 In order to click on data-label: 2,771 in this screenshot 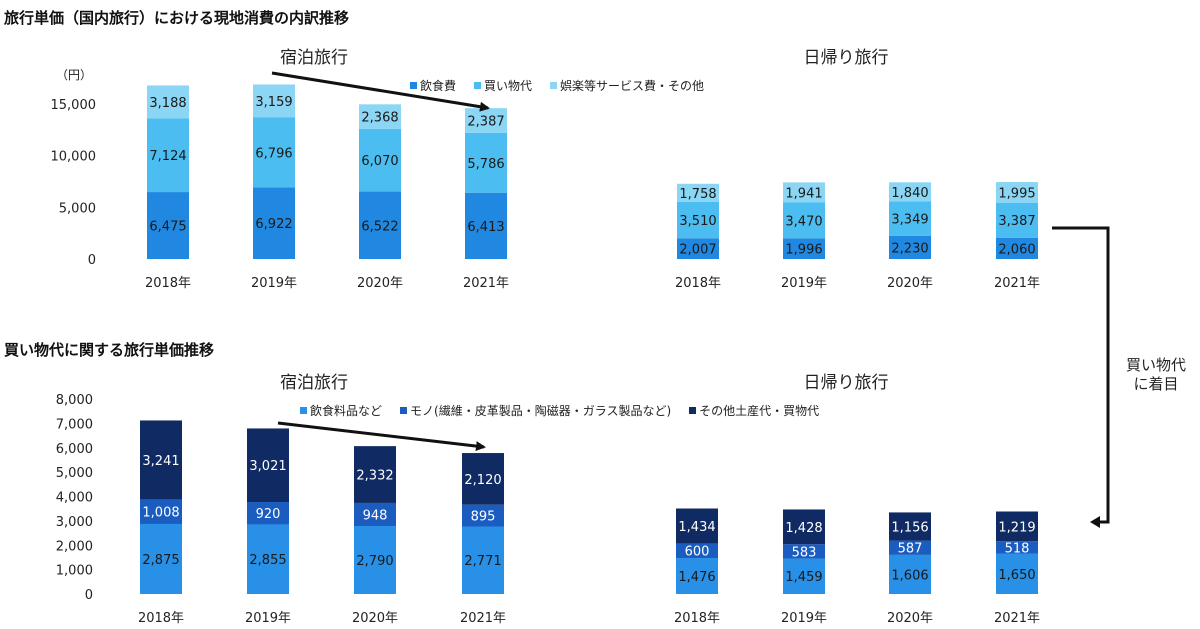, I will do `click(482, 561)`.